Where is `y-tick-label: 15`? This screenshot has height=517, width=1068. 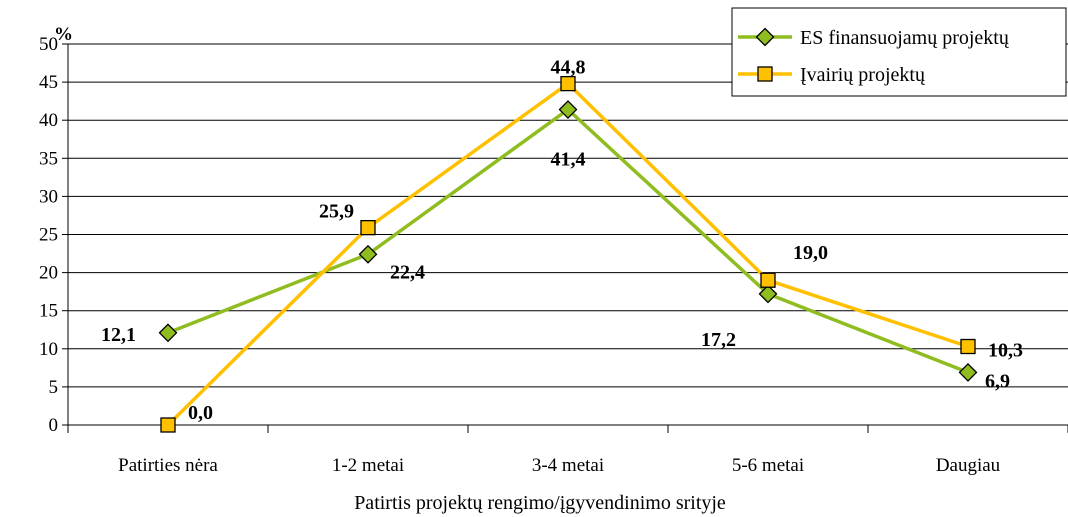
y-tick-label: 15 is located at coordinates (48, 311).